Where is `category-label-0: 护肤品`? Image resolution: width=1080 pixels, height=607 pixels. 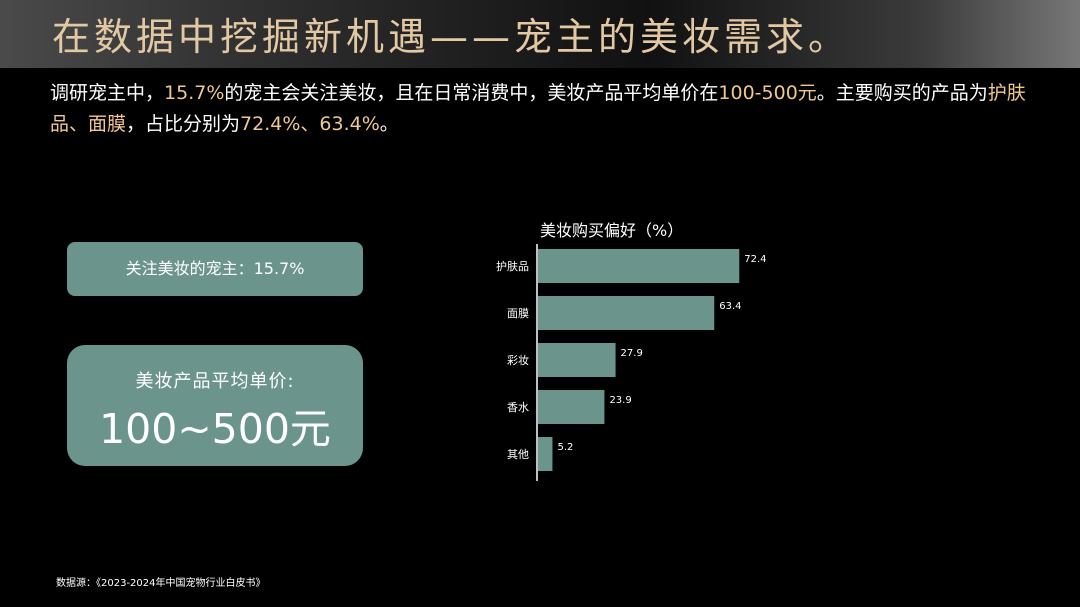 category-label-0: 护肤品 is located at coordinates (512, 266).